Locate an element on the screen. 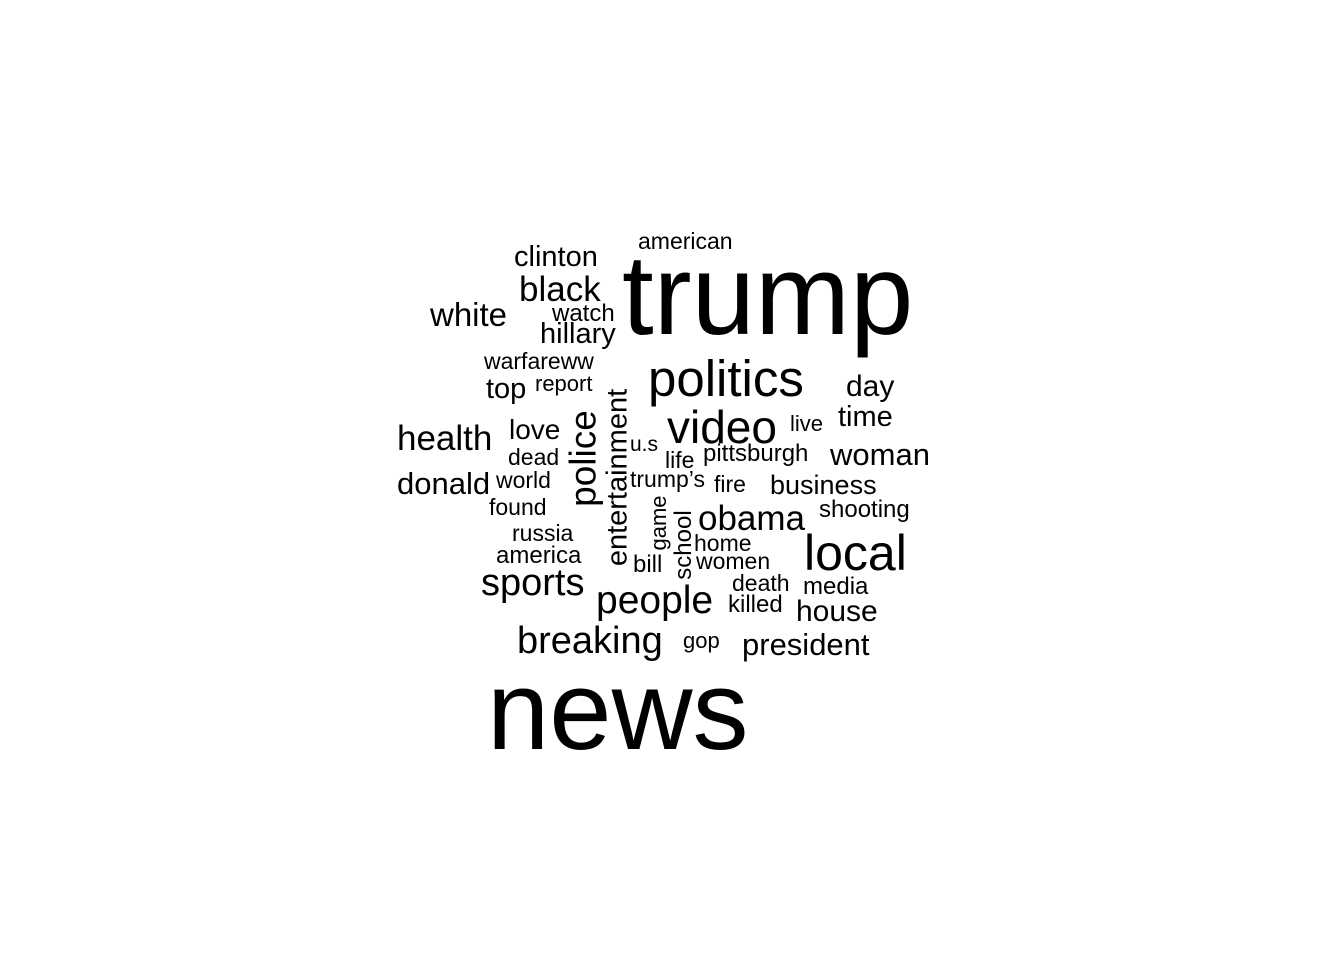  word-sports: sports is located at coordinates (533, 583).